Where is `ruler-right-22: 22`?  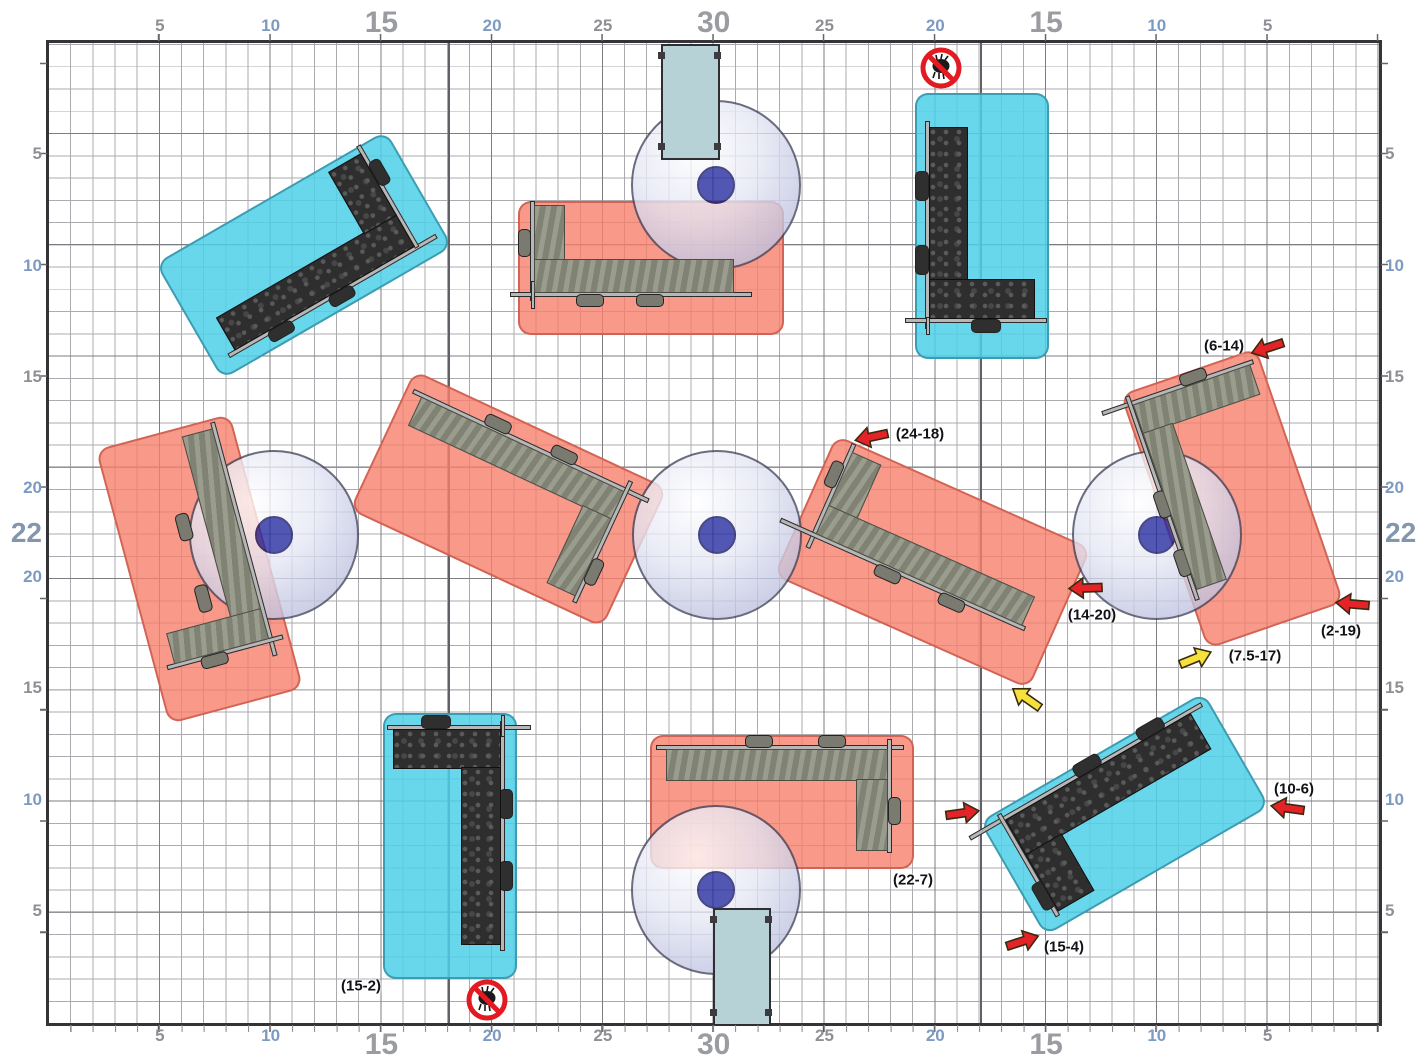
ruler-right-22: 22 is located at coordinates (1401, 532).